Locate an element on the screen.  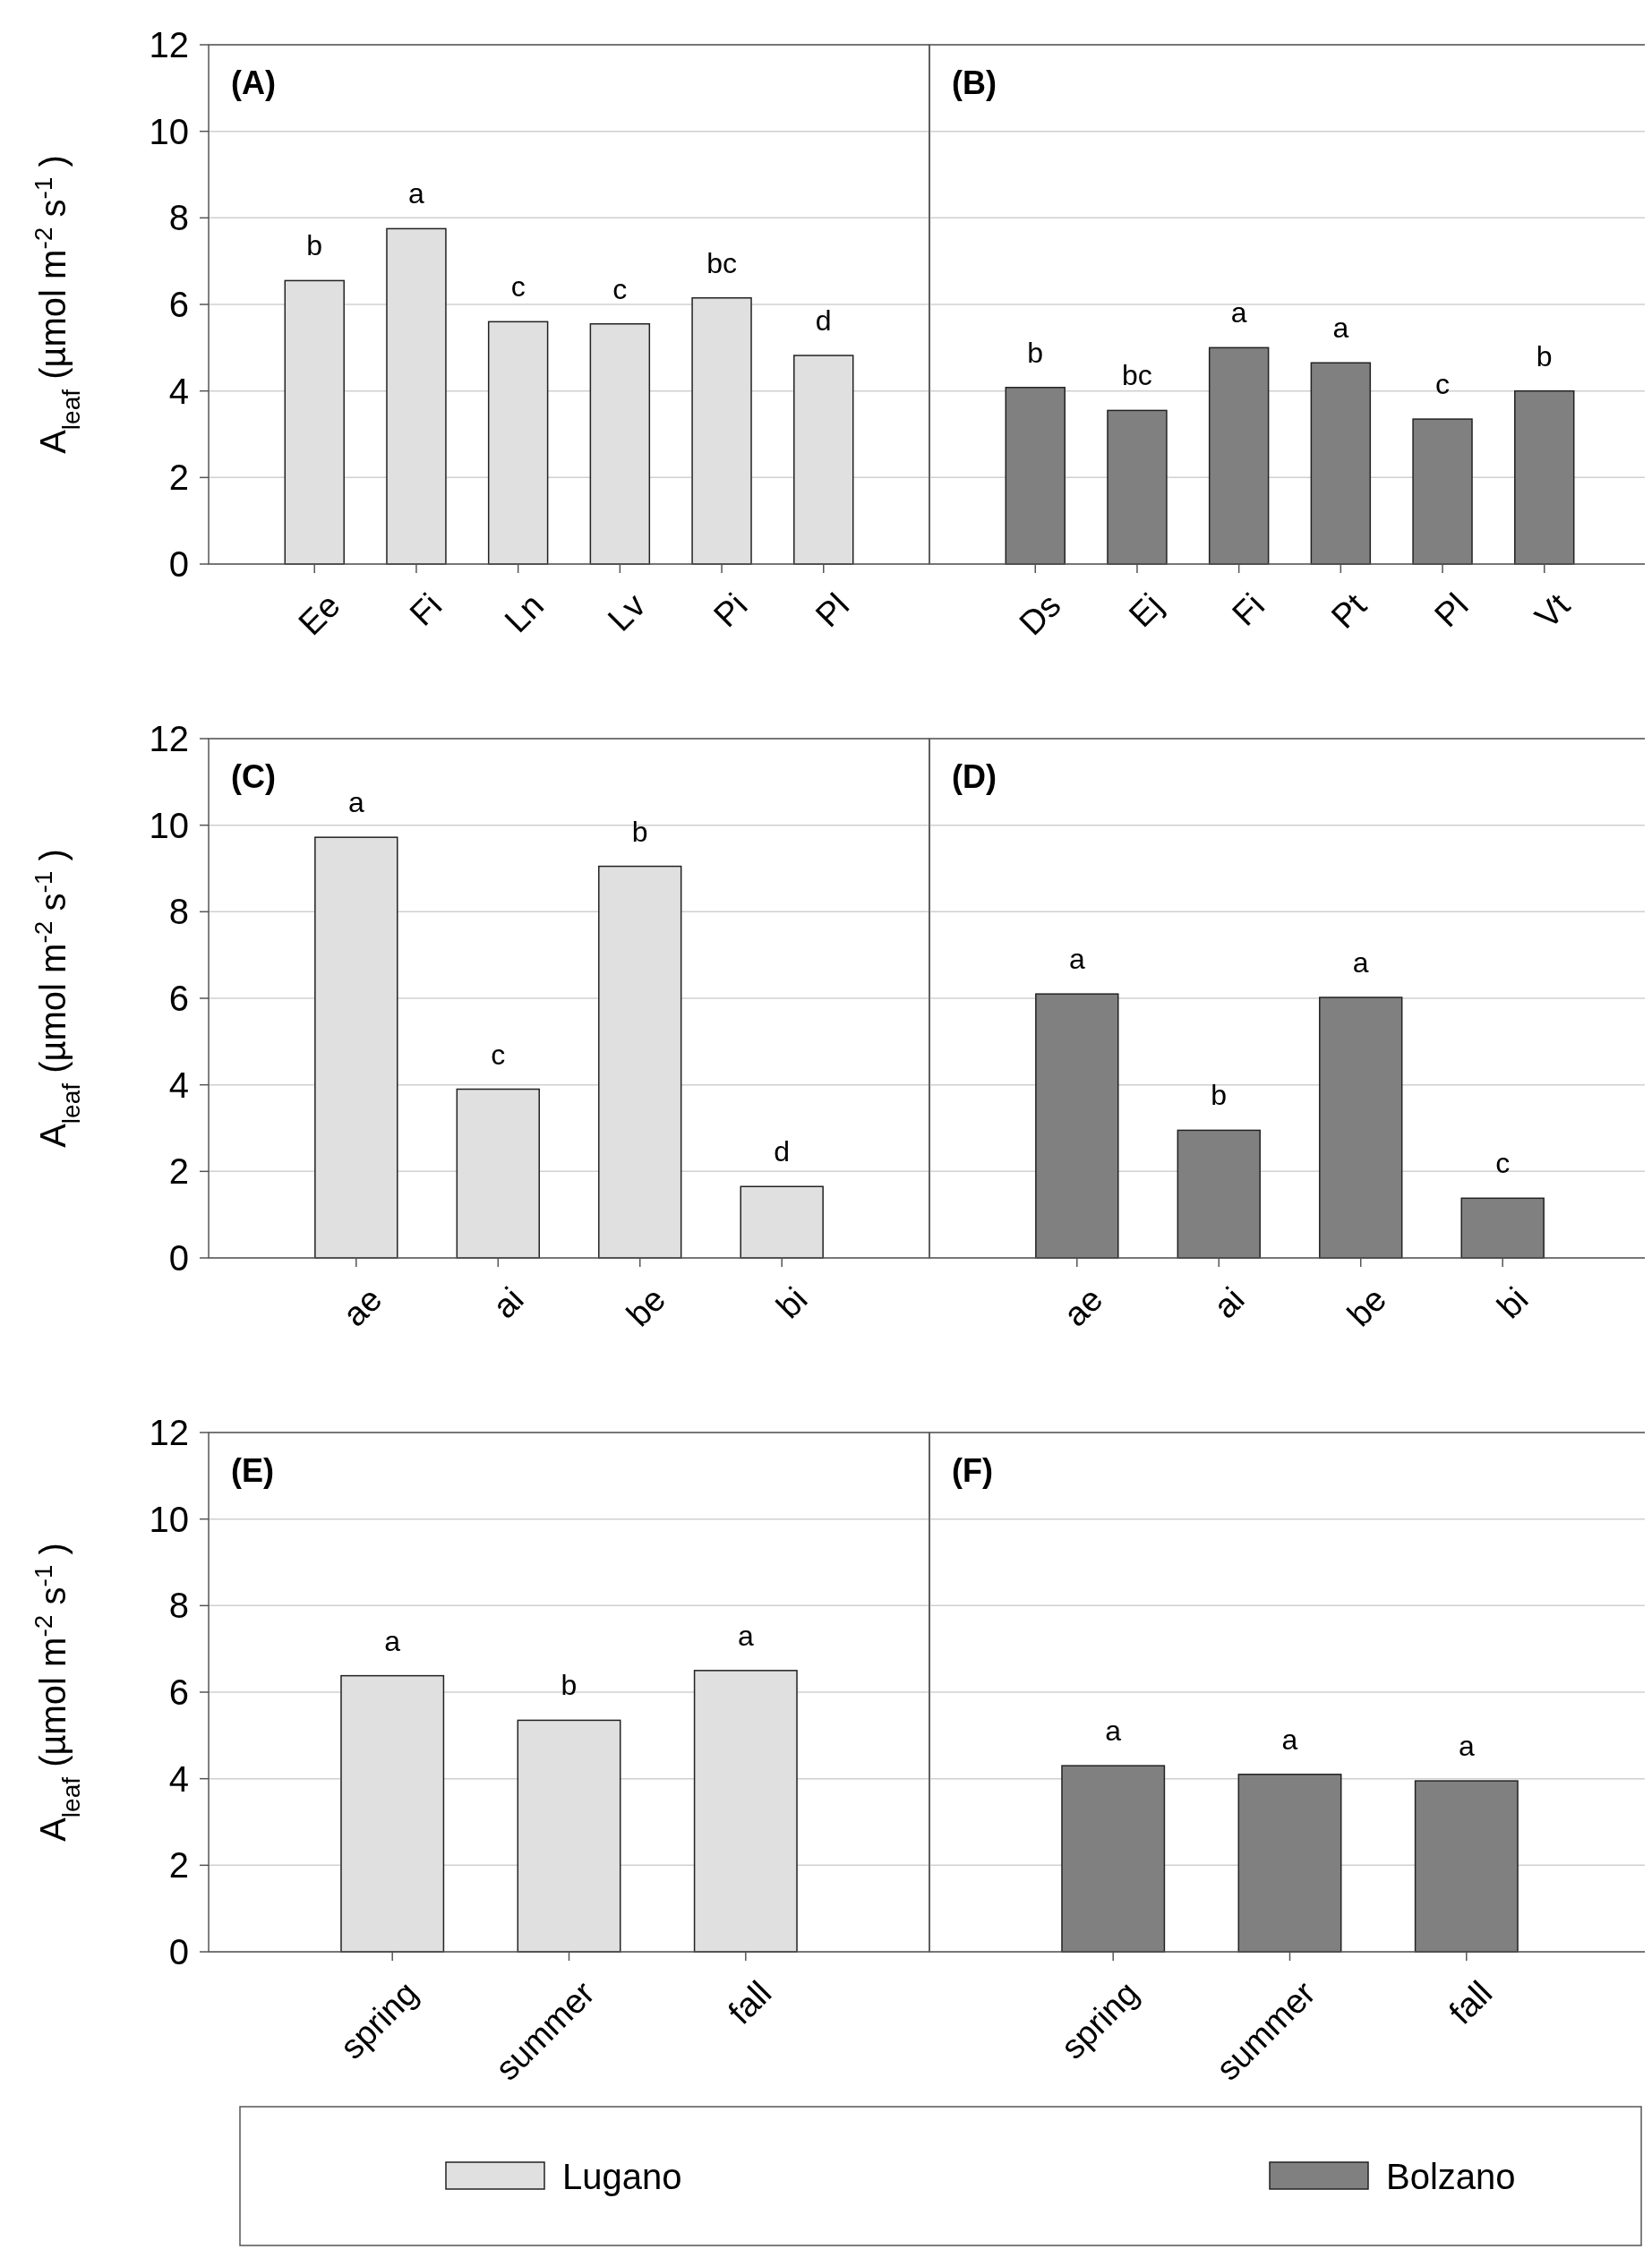
text: (A) is located at coordinates (253, 82).